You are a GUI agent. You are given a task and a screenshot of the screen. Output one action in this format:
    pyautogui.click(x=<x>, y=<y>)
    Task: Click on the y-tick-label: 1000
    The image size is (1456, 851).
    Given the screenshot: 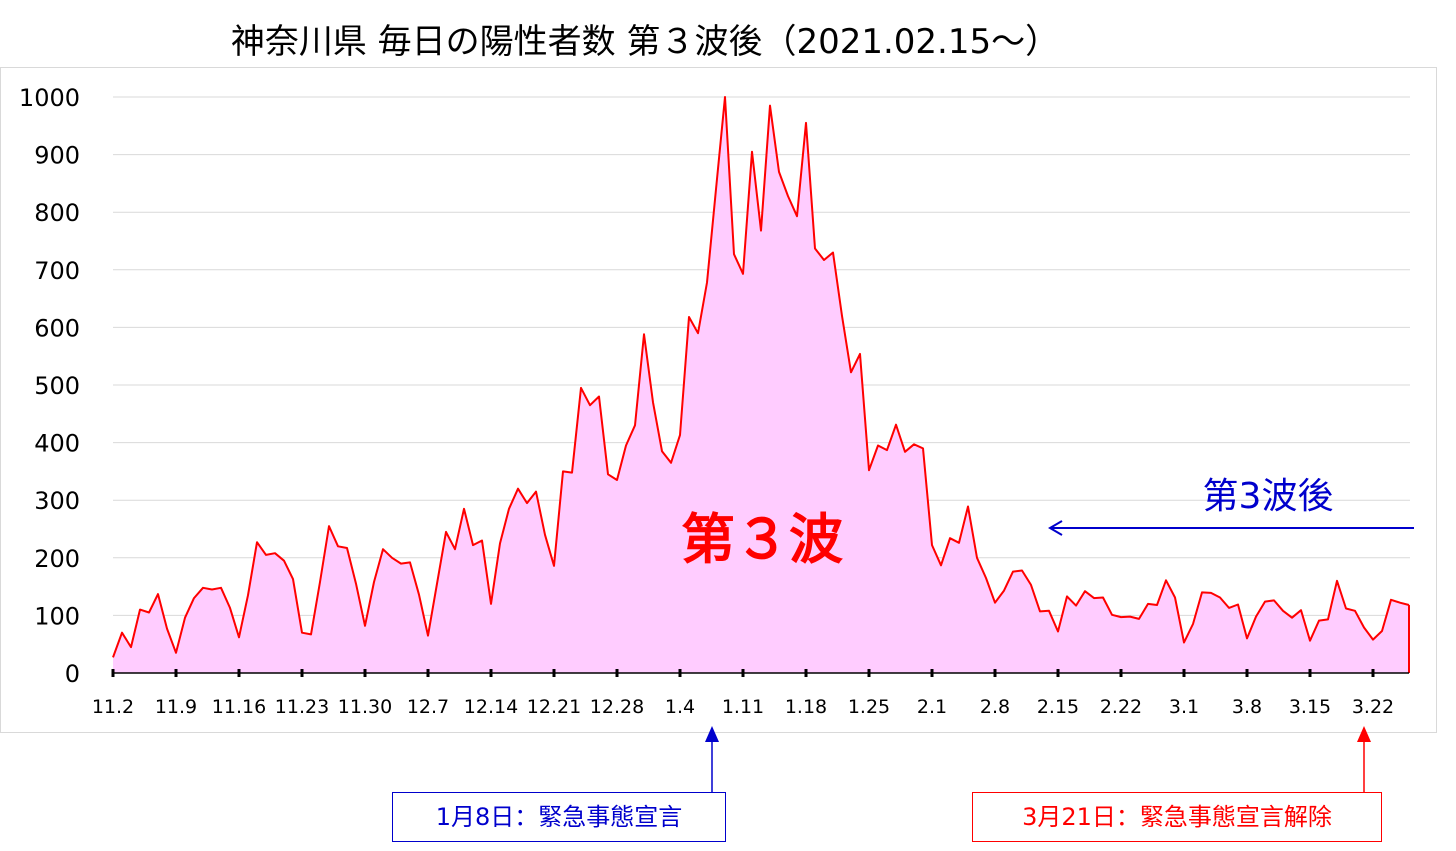 What is the action you would take?
    pyautogui.click(x=49, y=98)
    